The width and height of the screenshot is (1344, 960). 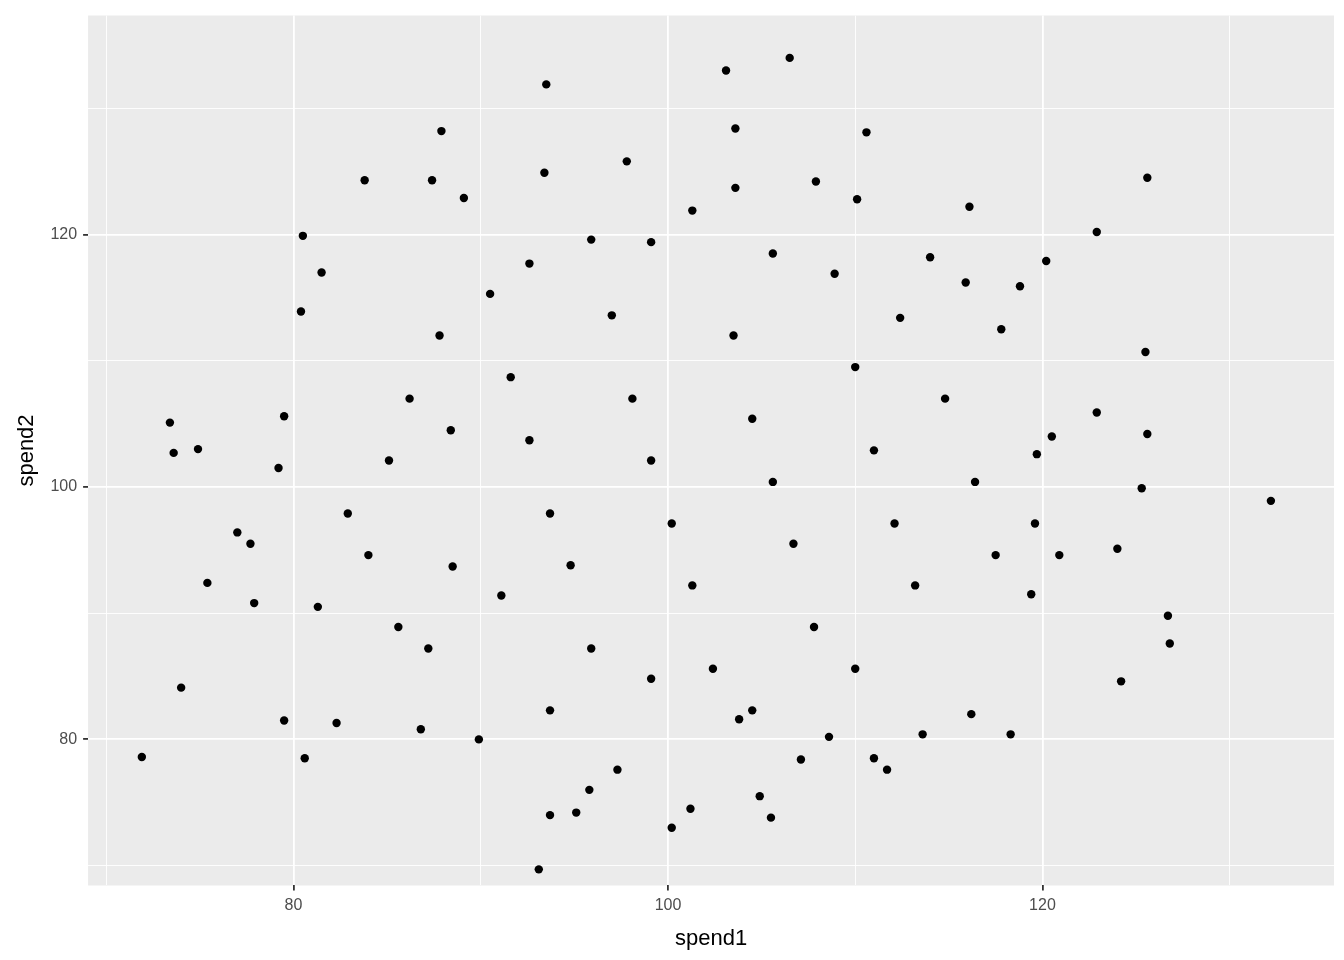 What do you see at coordinates (668, 905) in the screenshot?
I see `x-tick-label: 100` at bounding box center [668, 905].